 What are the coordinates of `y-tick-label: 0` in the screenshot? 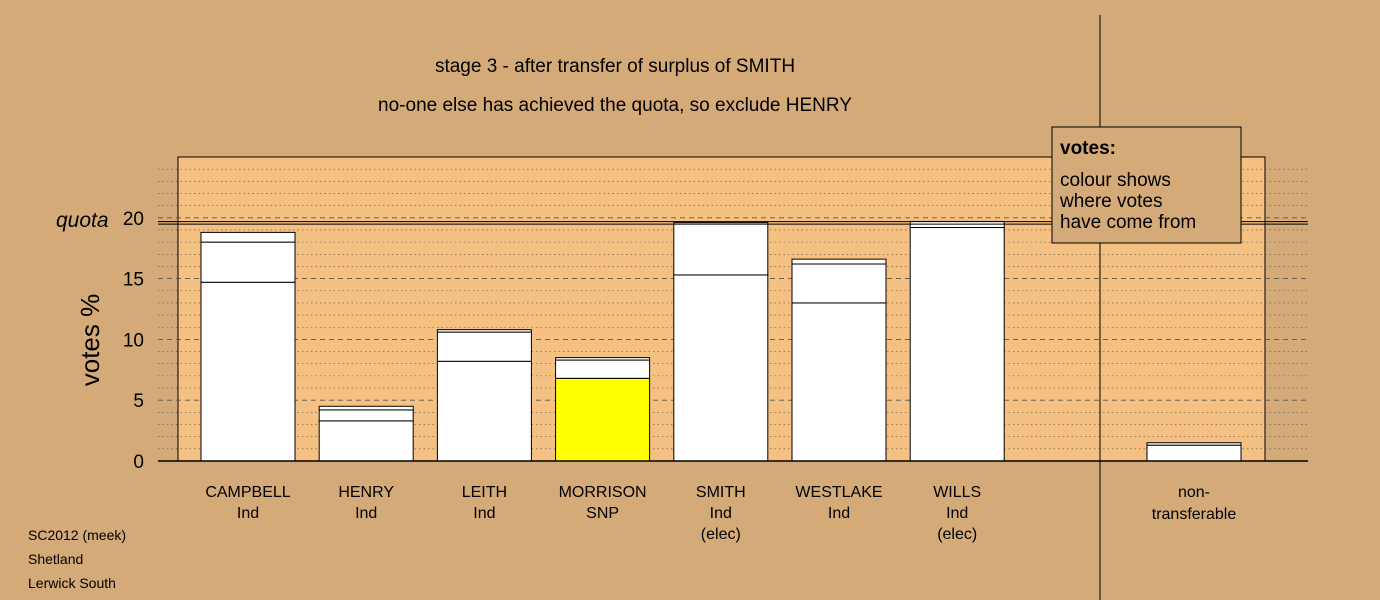 It's located at (138, 462).